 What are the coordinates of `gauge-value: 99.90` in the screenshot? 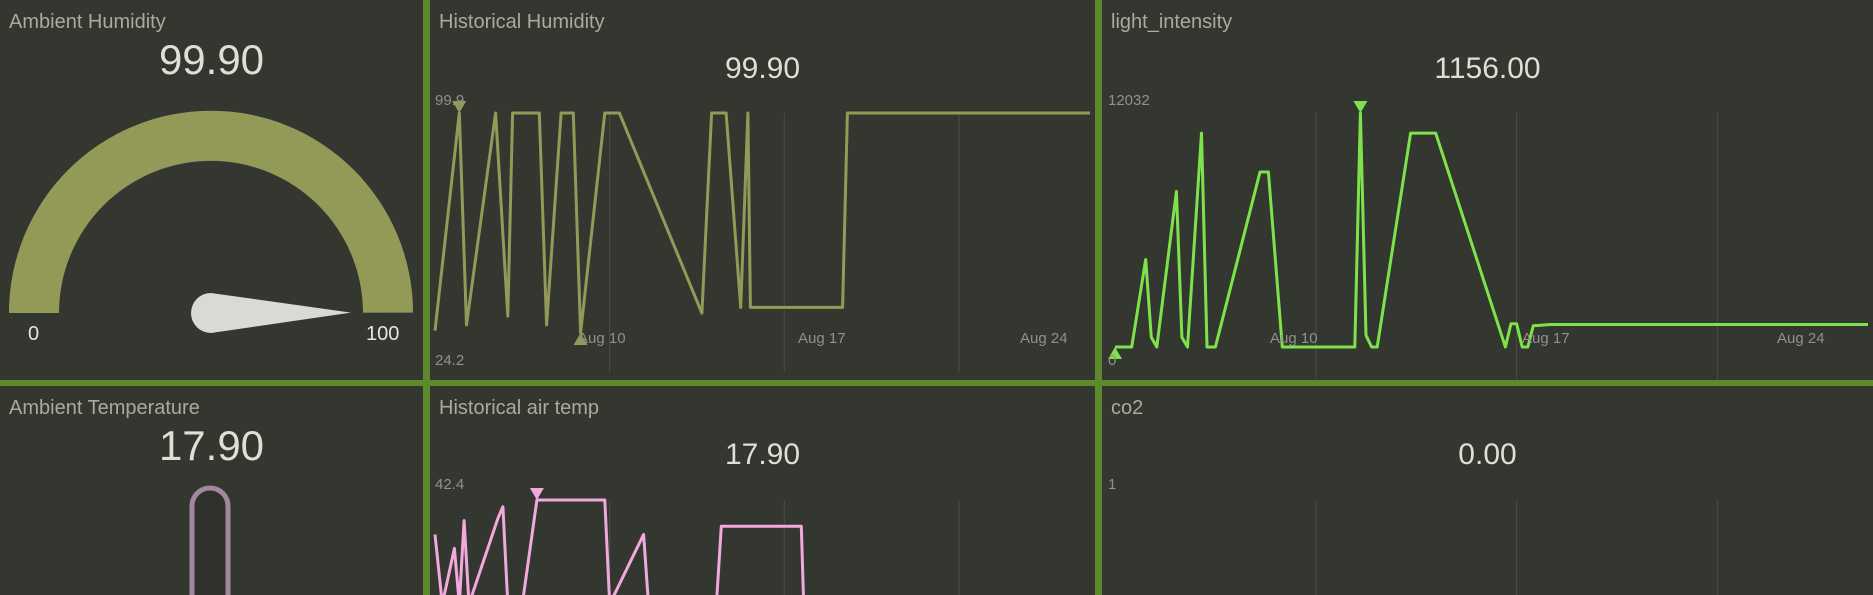 It's located at (211, 59).